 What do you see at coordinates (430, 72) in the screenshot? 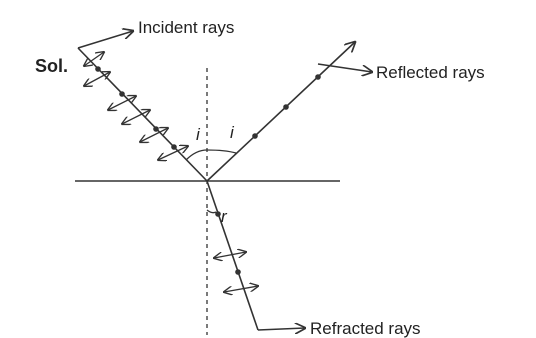
I see `reflected-label: Reflected rays` at bounding box center [430, 72].